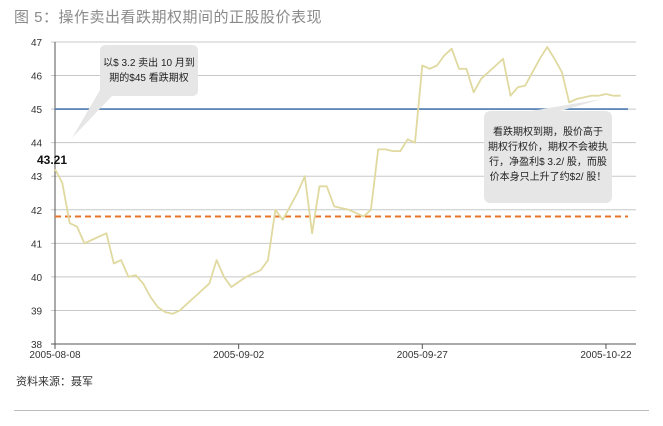 The image size is (663, 426). Describe the element at coordinates (148, 77) in the screenshot. I see `callout-left-line-2: 期的$45 看跌期权` at that location.